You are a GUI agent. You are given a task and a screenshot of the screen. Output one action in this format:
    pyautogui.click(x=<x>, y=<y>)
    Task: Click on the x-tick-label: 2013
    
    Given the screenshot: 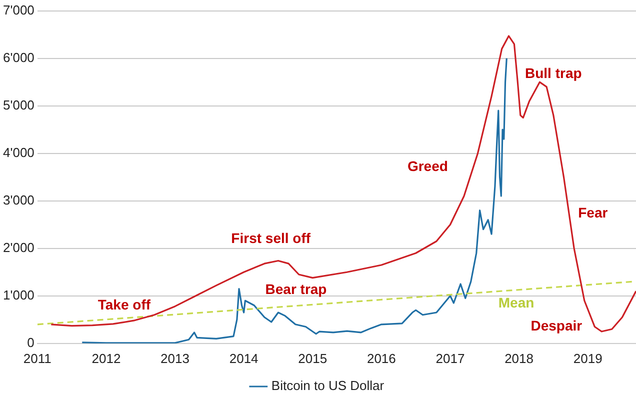 What is the action you would take?
    pyautogui.click(x=175, y=358)
    